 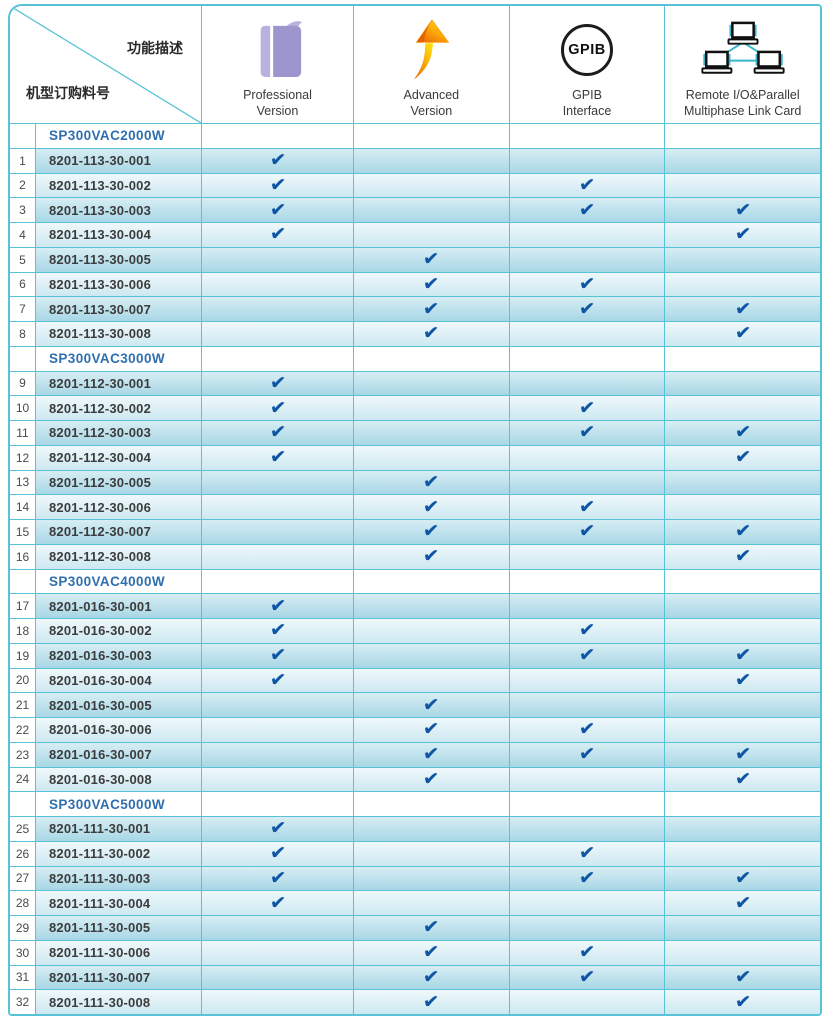 I want to click on table-row: 16 8201-112-30-008 ✔ ✔, so click(x=415, y=556).